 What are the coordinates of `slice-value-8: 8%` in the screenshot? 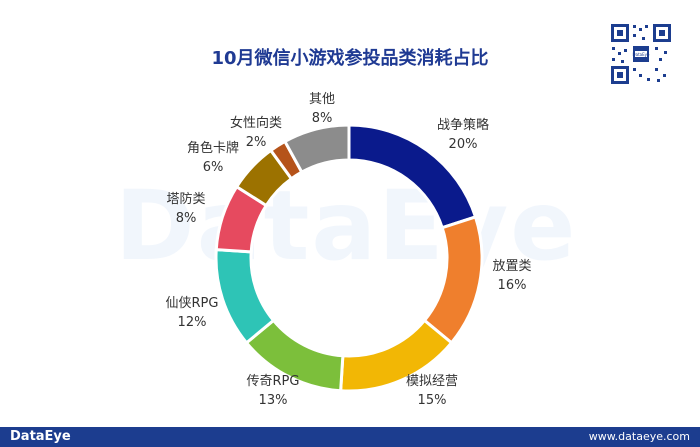 It's located at (322, 118).